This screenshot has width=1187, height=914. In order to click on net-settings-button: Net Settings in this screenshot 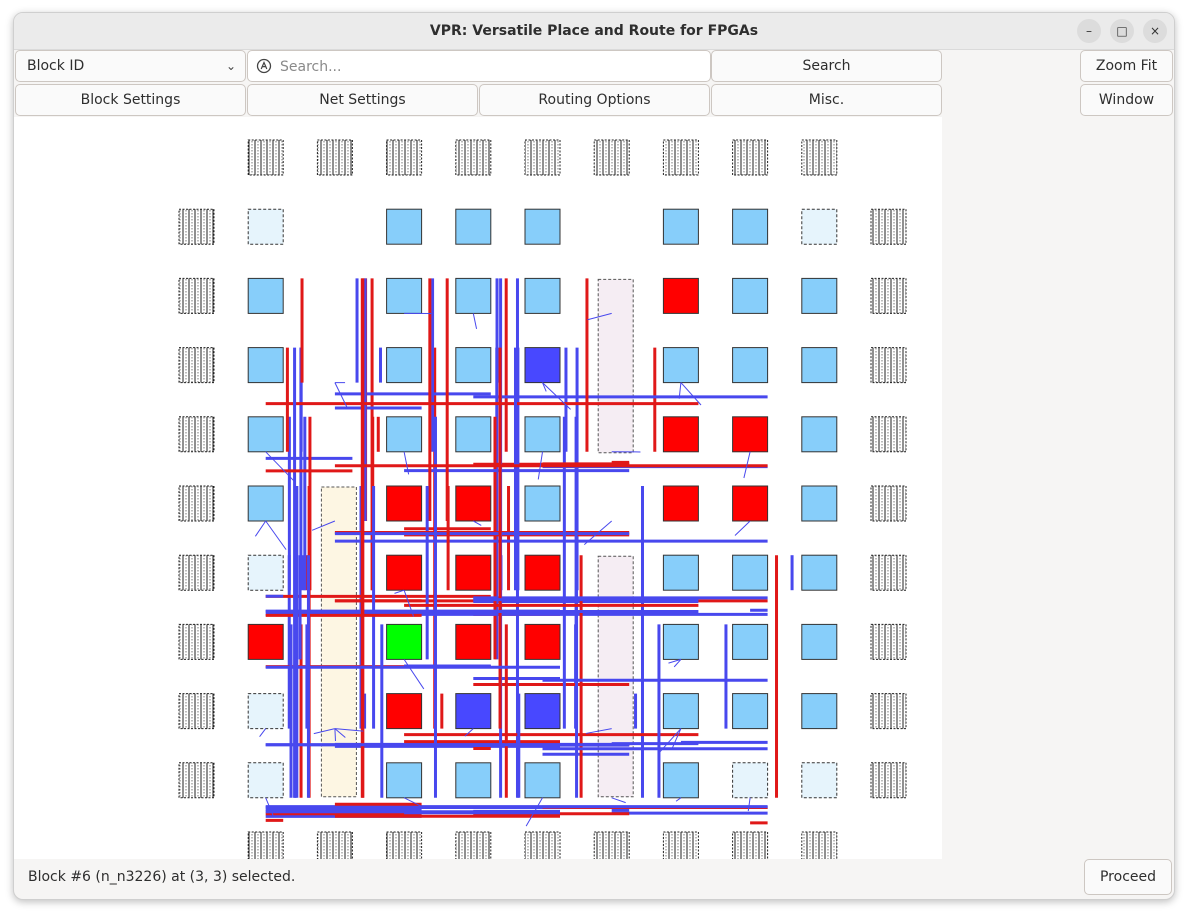, I will do `click(362, 100)`.